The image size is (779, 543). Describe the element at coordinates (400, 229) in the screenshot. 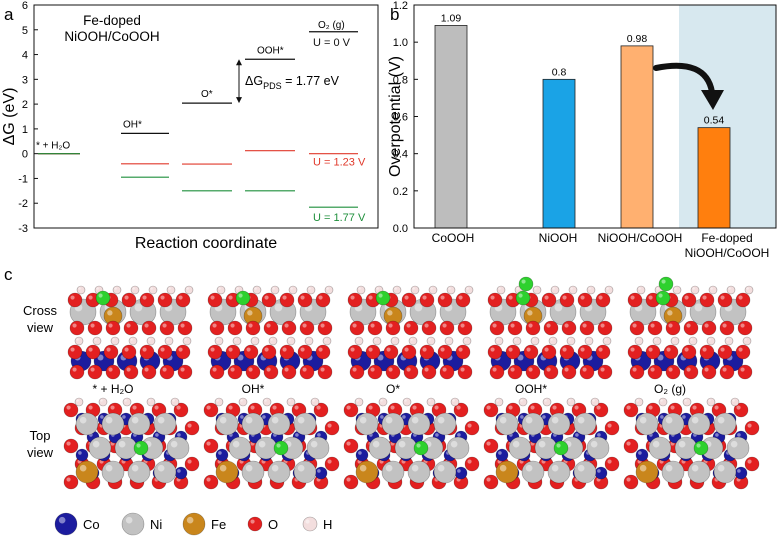

I see `y-tick-label: 0.0` at that location.